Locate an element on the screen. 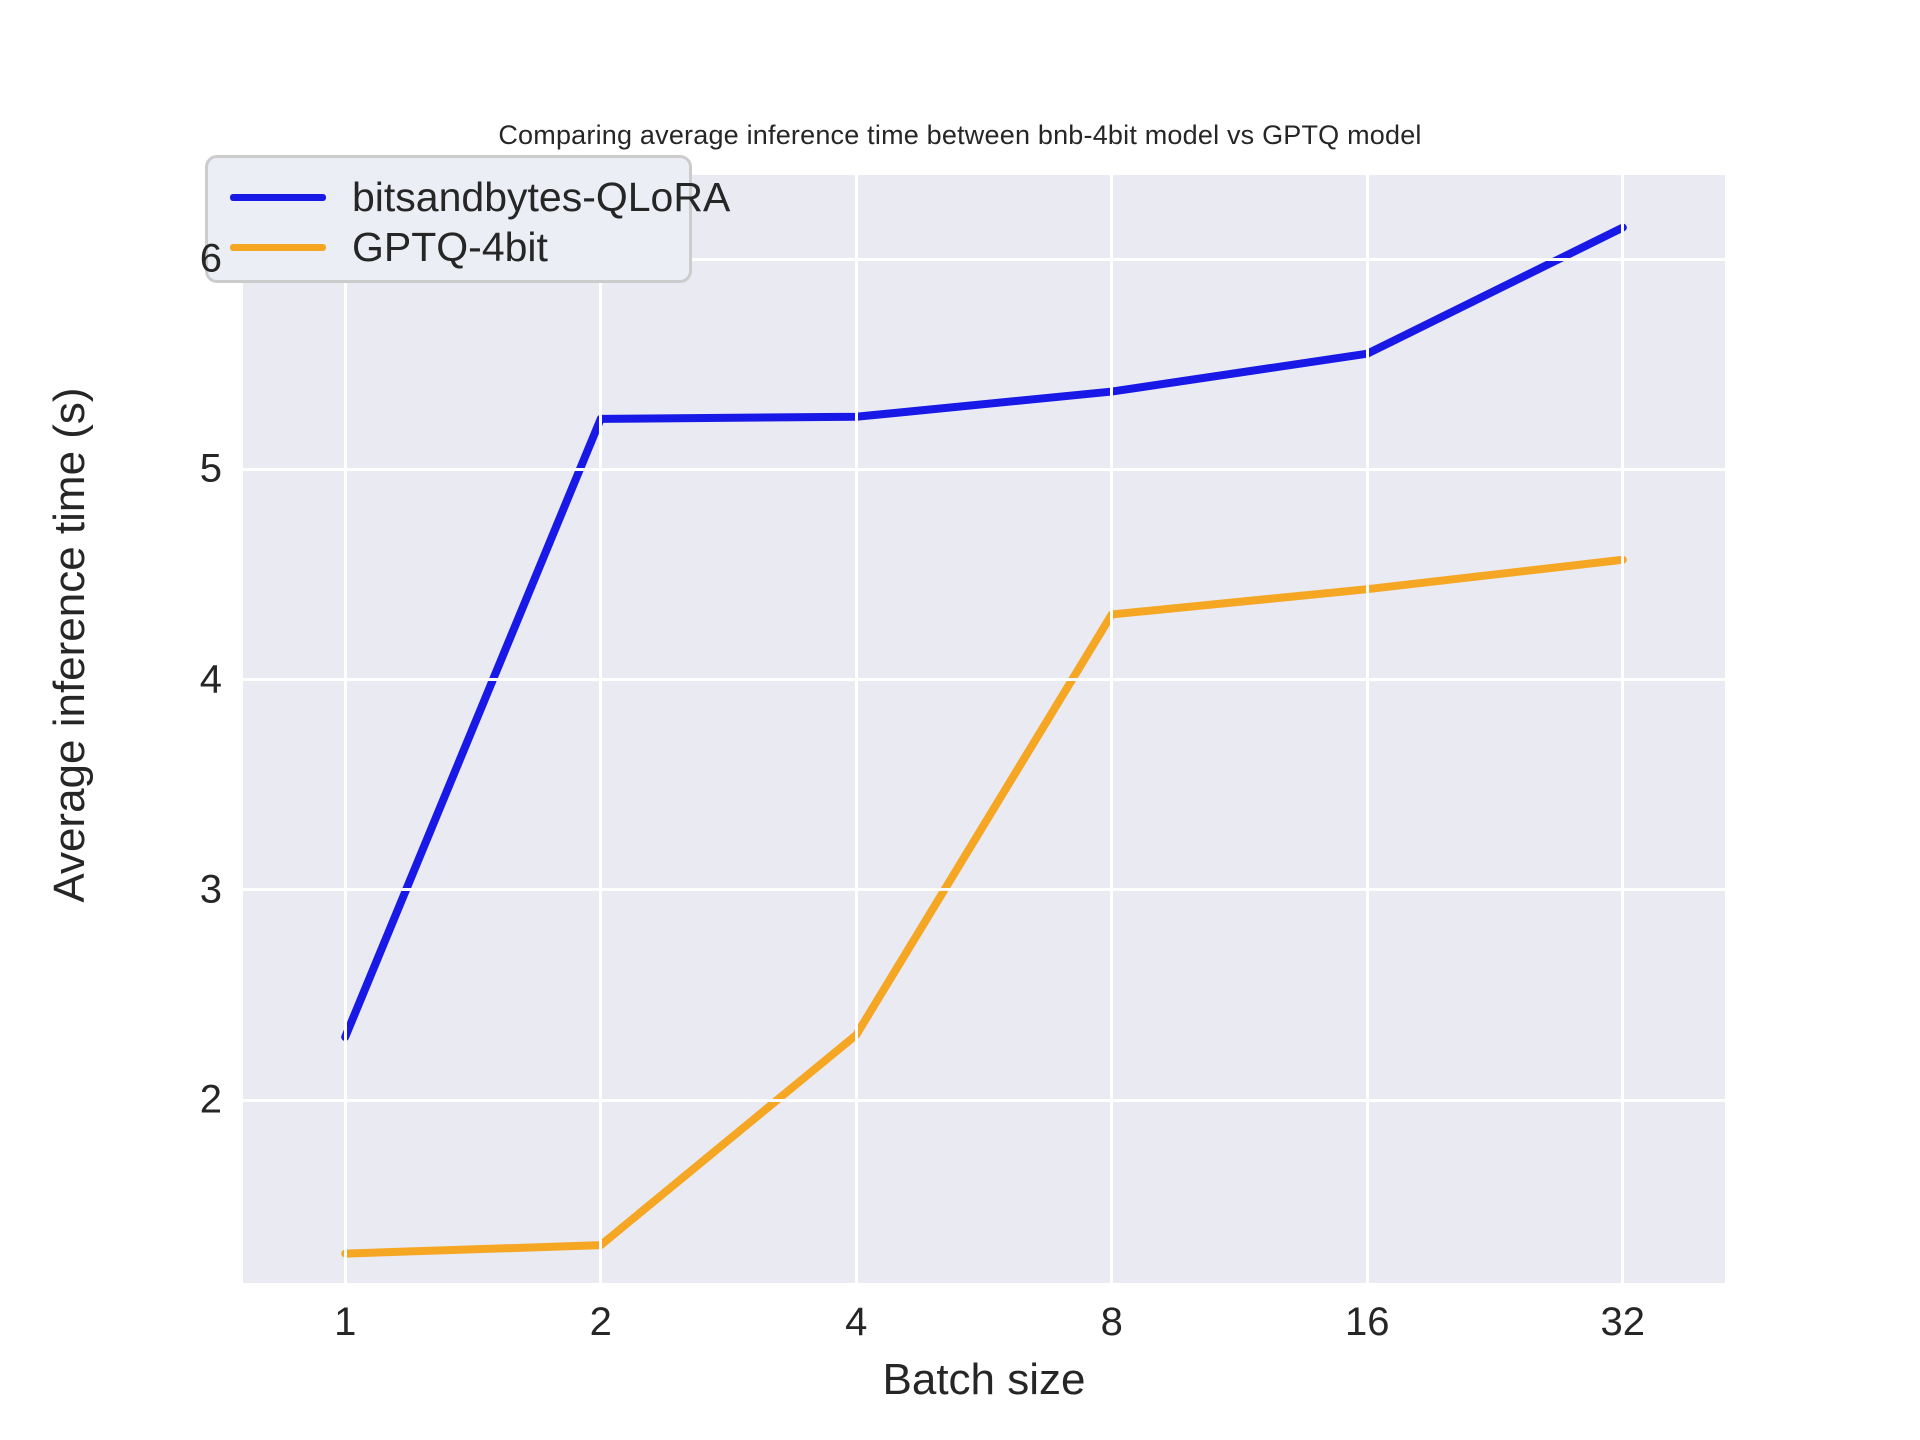 This screenshot has height=1440, width=1920. x-axis-tick-label: 8 is located at coordinates (1111, 1322).